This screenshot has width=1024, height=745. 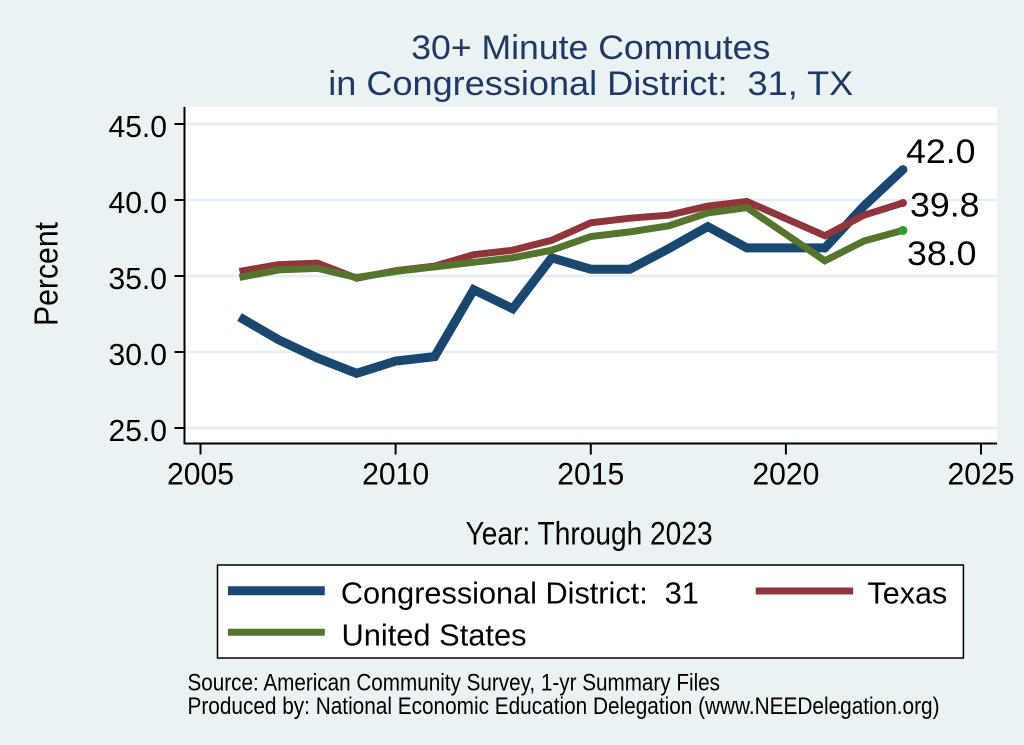 I want to click on svg-text: 40.0, so click(x=138, y=202).